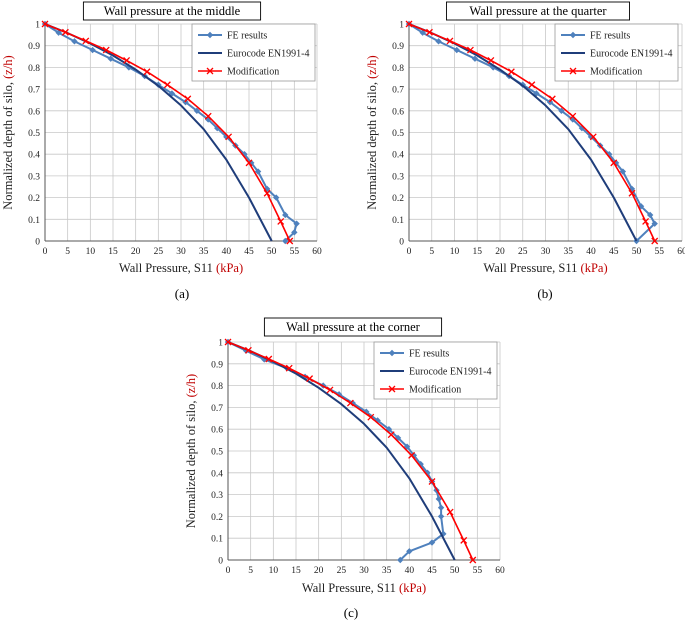  I want to click on x-tick-label: 40, so click(410, 571).